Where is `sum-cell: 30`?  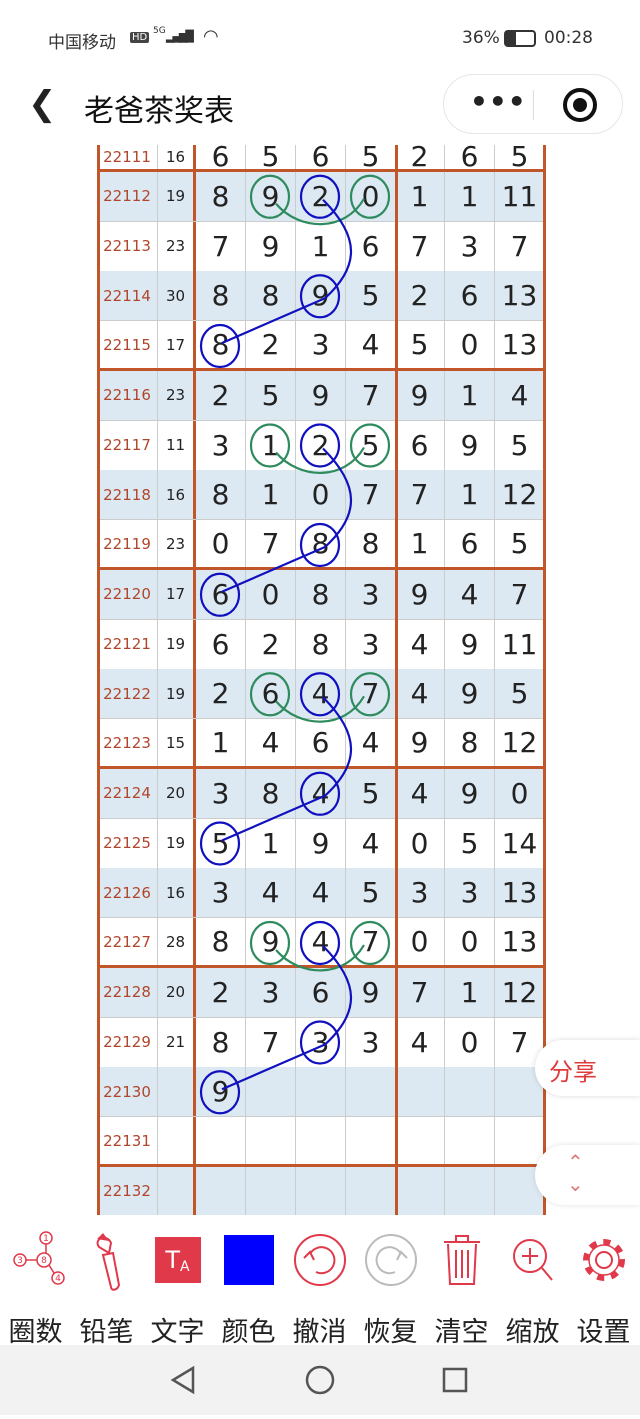
sum-cell: 30 is located at coordinates (177, 296).